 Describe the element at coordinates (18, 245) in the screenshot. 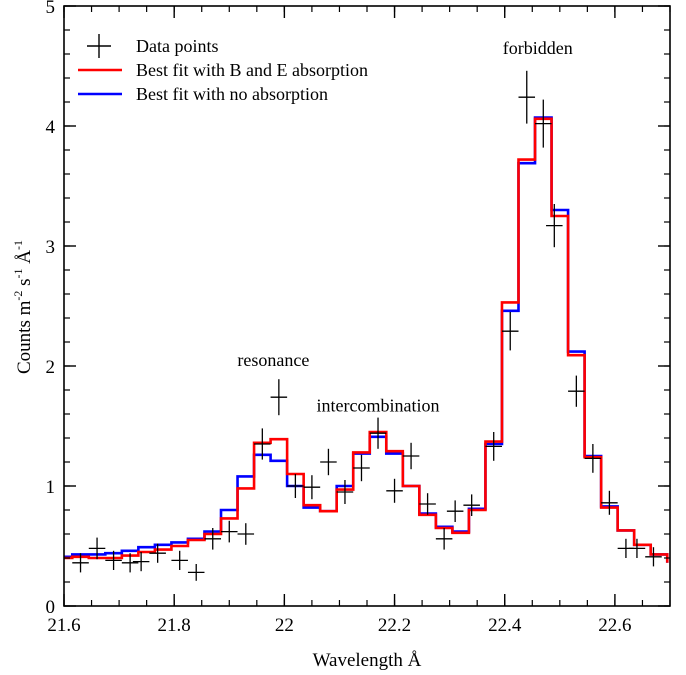

I see `y-label-exp-a: -1` at that location.